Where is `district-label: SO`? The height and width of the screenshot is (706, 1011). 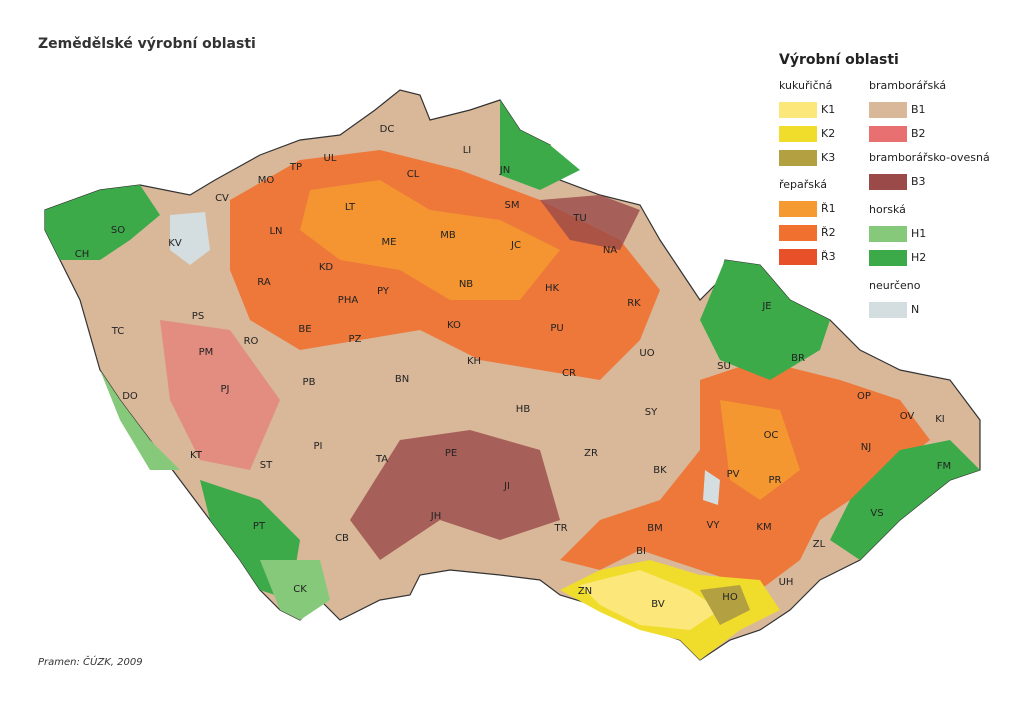 district-label: SO is located at coordinates (118, 230).